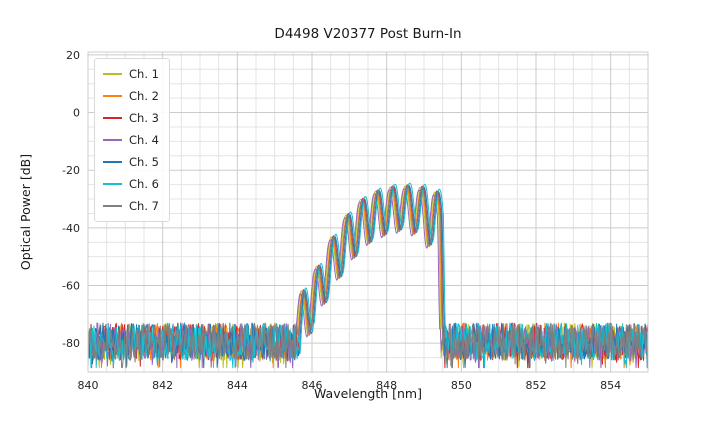  Describe the element at coordinates (610, 385) in the screenshot. I see `x-tick-label-854: 854` at that location.